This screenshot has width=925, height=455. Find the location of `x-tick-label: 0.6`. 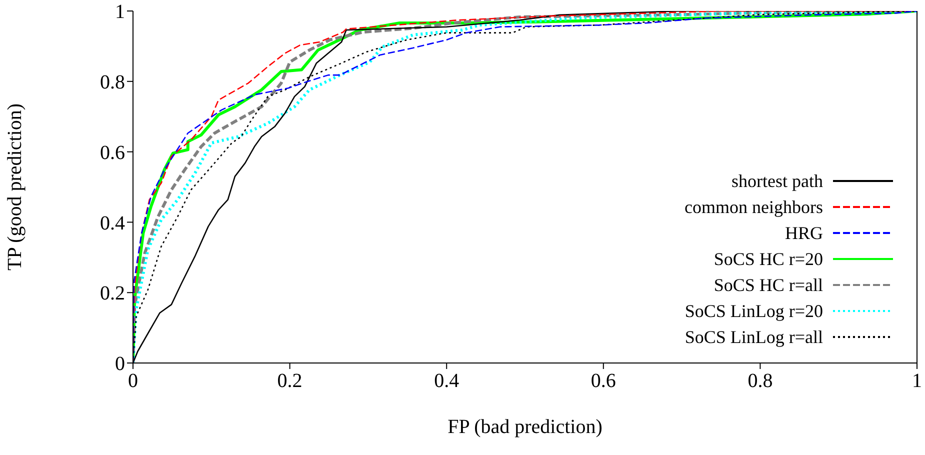

x-tick-label: 0.6 is located at coordinates (603, 381).